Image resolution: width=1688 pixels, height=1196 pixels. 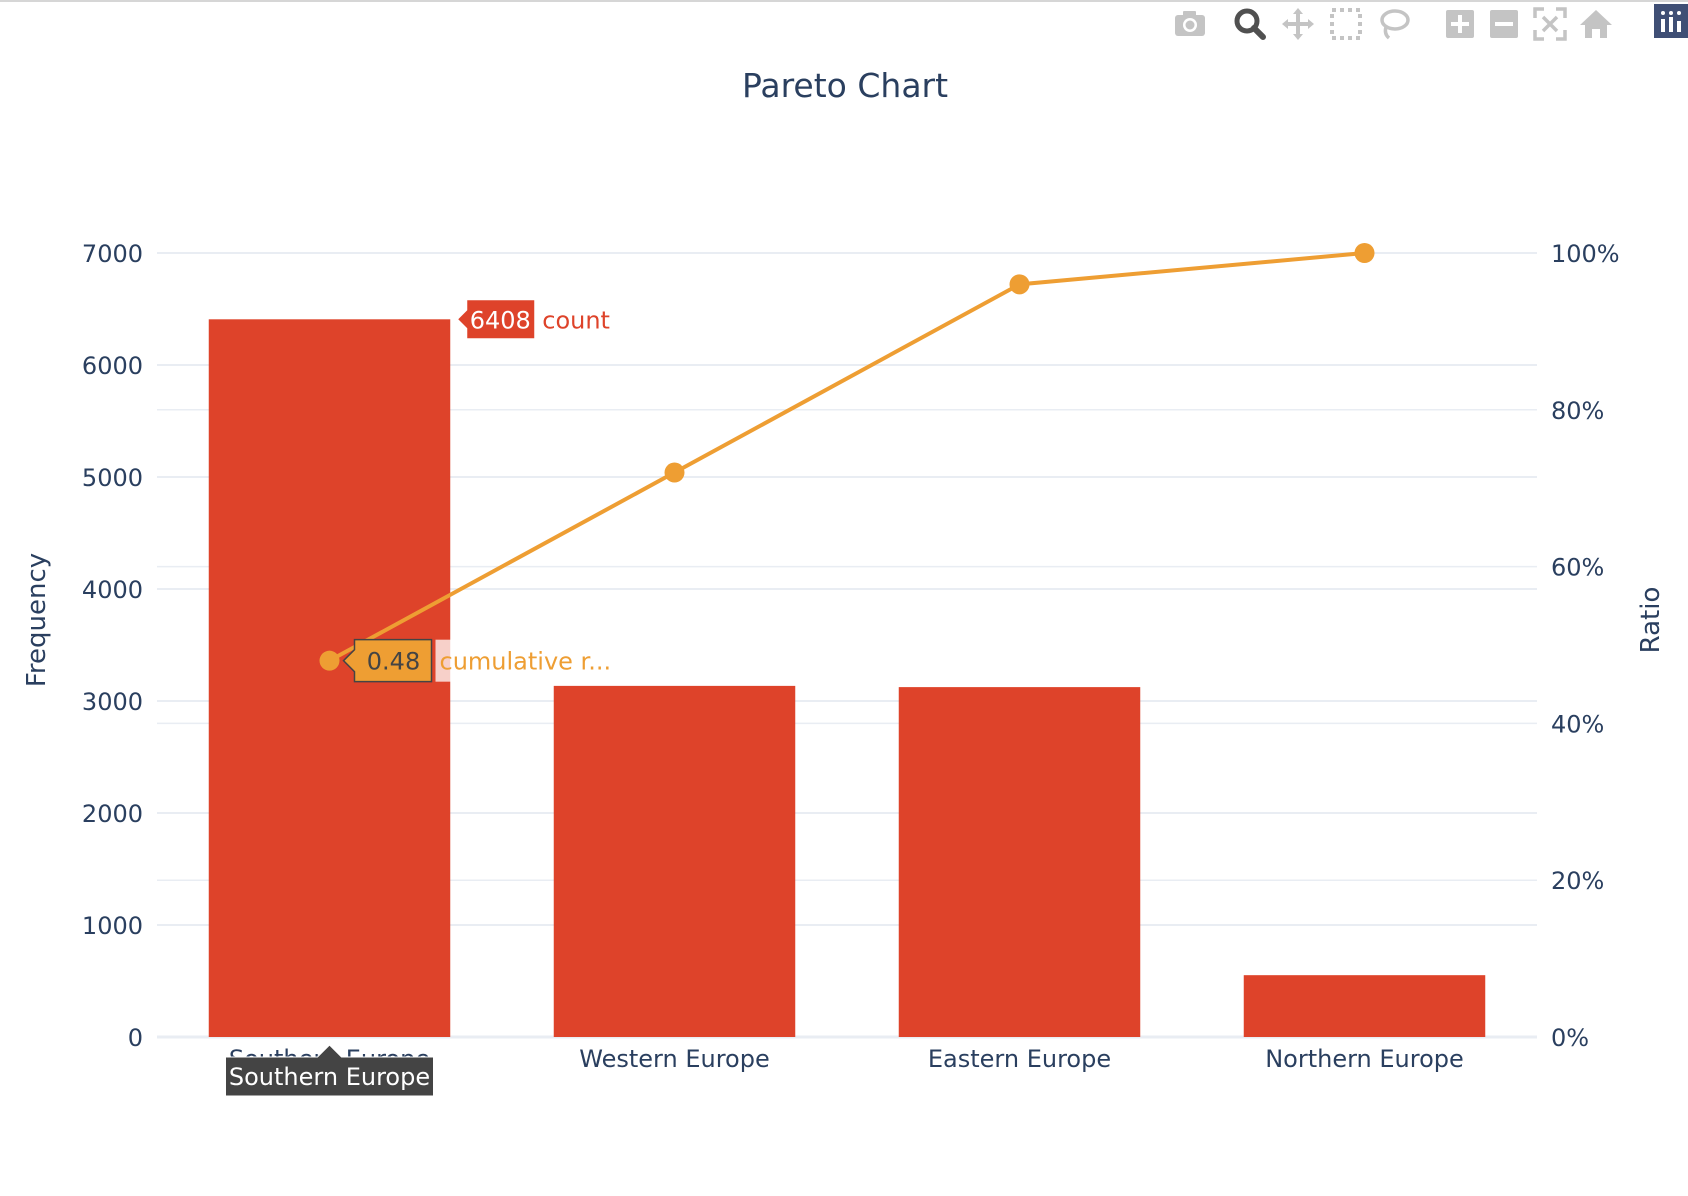 What do you see at coordinates (1577, 724) in the screenshot?
I see `y-right-tick-label: 40%` at bounding box center [1577, 724].